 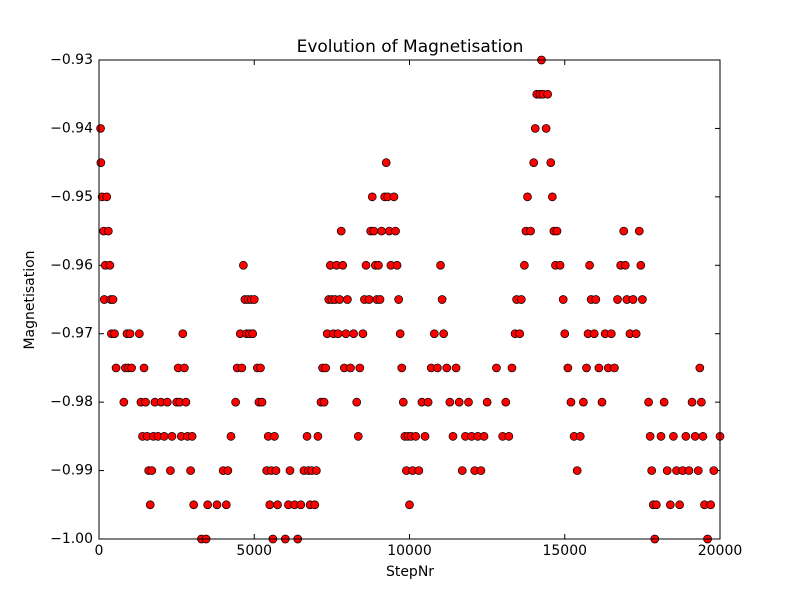 What do you see at coordinates (720, 551) in the screenshot?
I see `x-tick-label: 20000` at bounding box center [720, 551].